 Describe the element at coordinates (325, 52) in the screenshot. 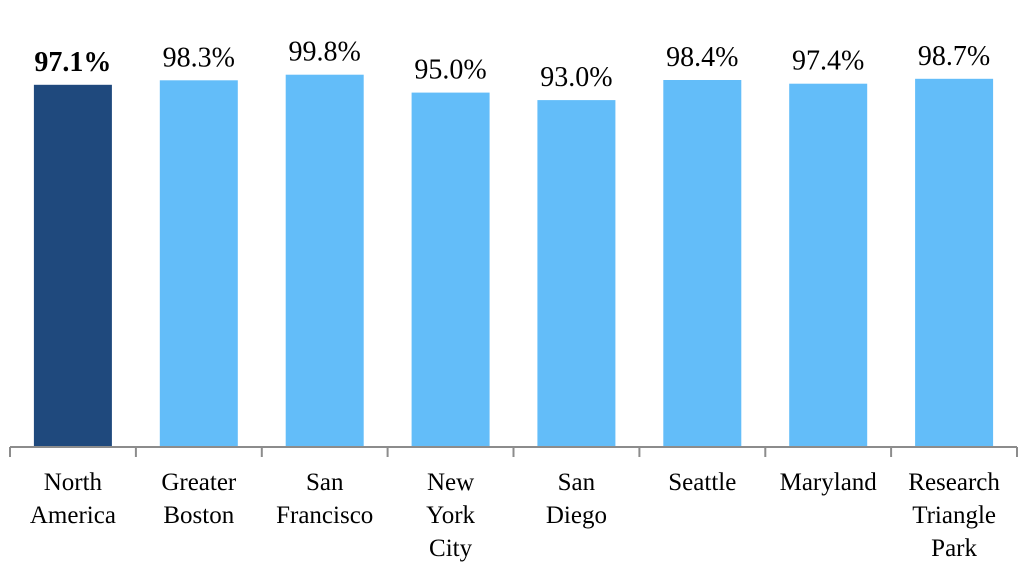

I see `value-label-san-francisco: 99.8%` at that location.